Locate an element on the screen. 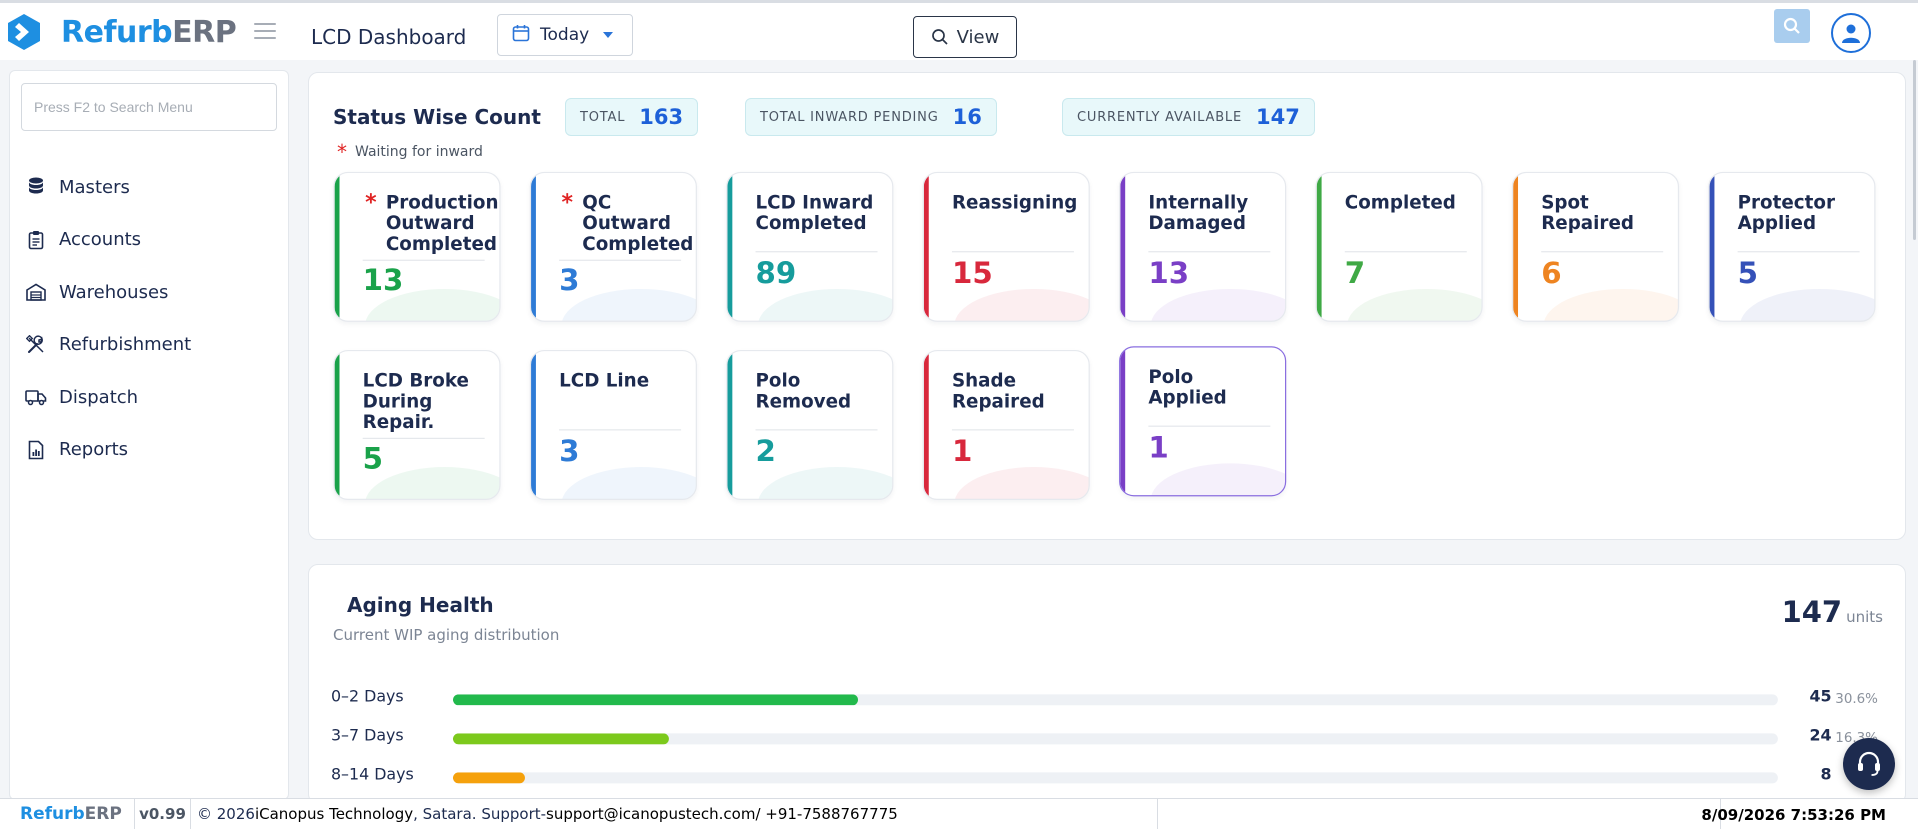 The height and width of the screenshot is (829, 1918). aging-row: 0–2 Days 45 30.6% is located at coordinates (1104, 701).